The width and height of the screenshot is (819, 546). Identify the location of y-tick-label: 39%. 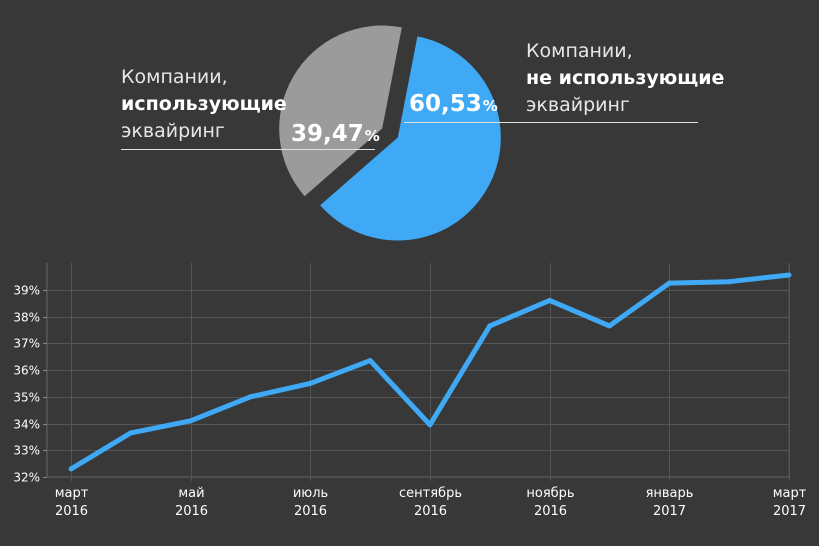
(26, 291).